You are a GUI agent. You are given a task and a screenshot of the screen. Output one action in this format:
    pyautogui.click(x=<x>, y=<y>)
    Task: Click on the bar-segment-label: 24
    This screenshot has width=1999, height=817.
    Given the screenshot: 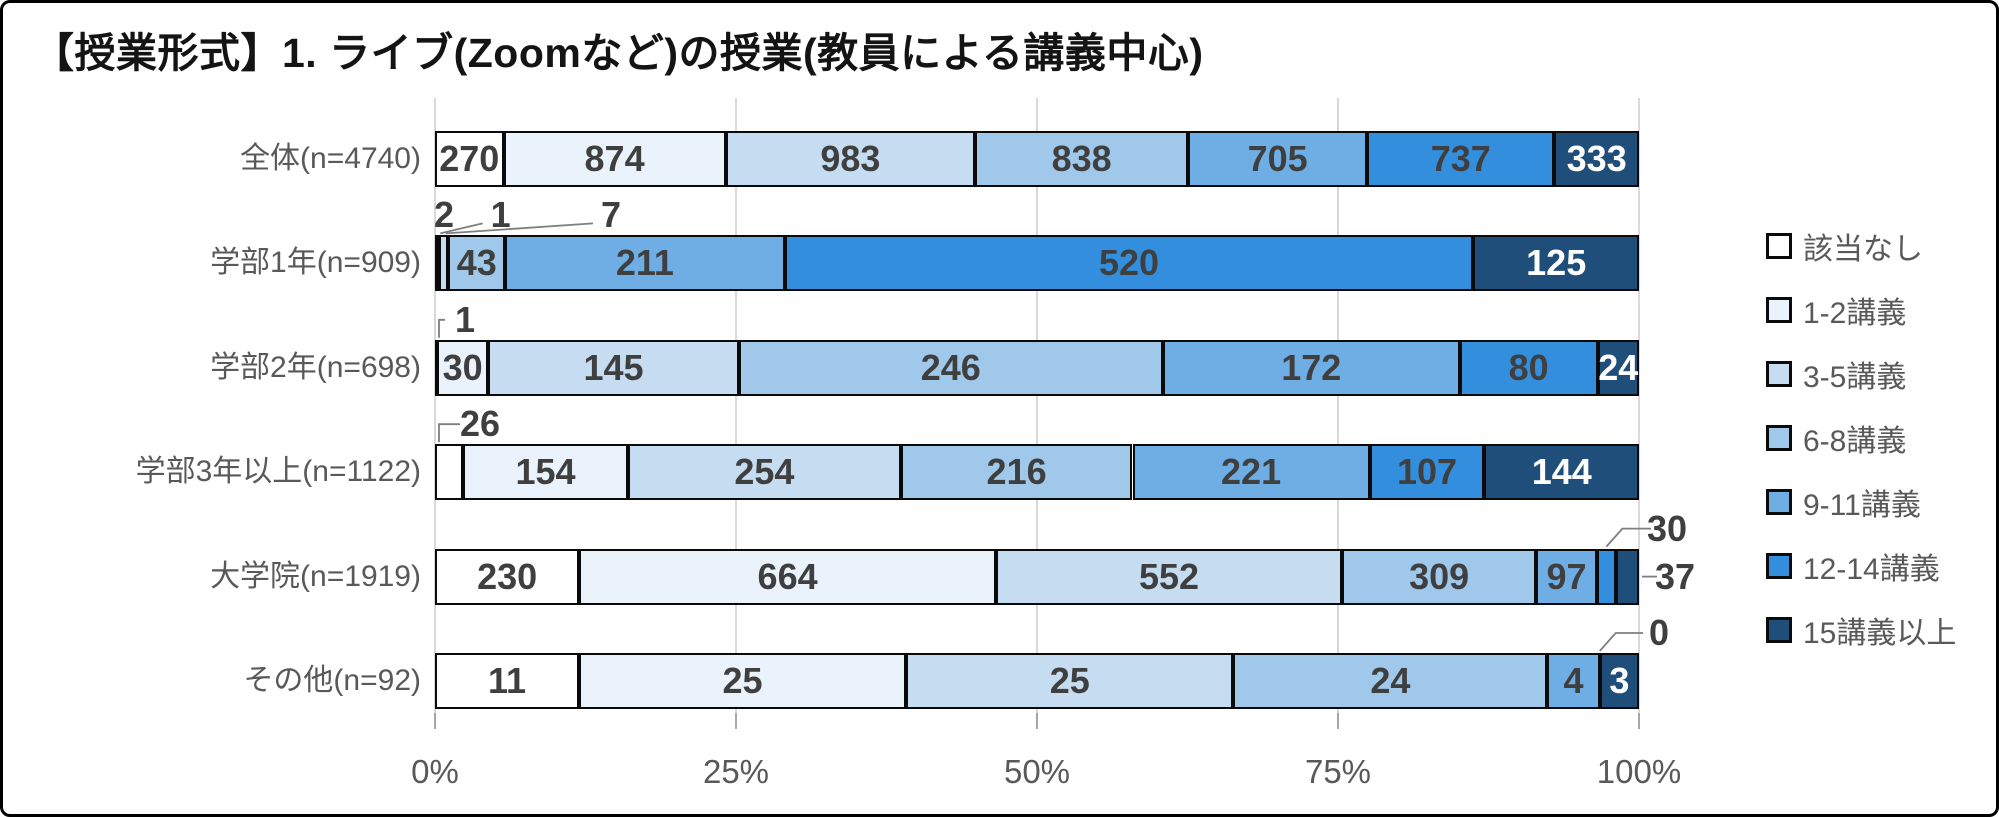 What is the action you would take?
    pyautogui.click(x=1390, y=680)
    